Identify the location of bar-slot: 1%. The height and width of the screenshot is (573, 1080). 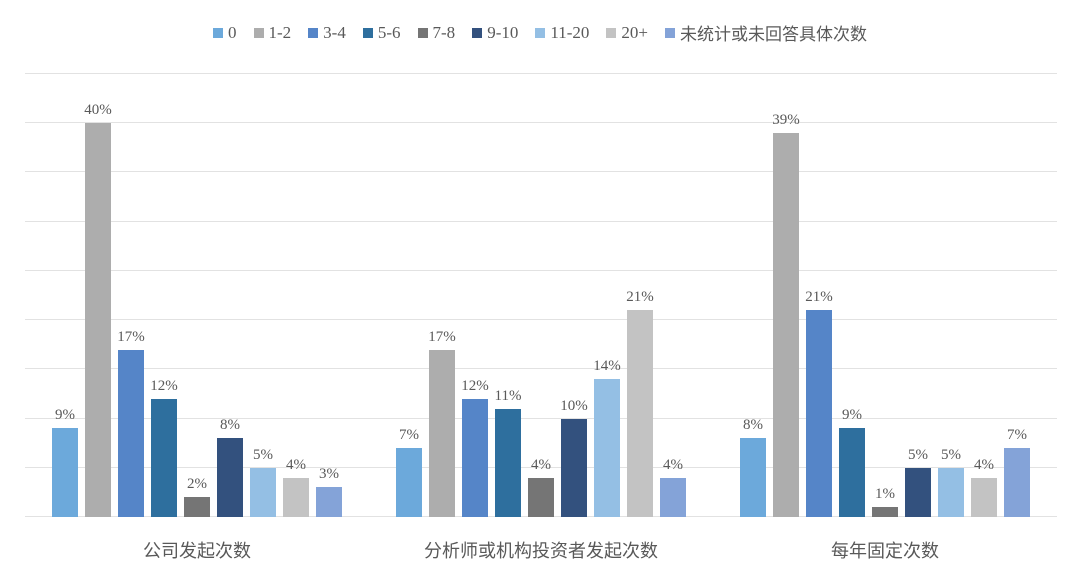
(885, 295).